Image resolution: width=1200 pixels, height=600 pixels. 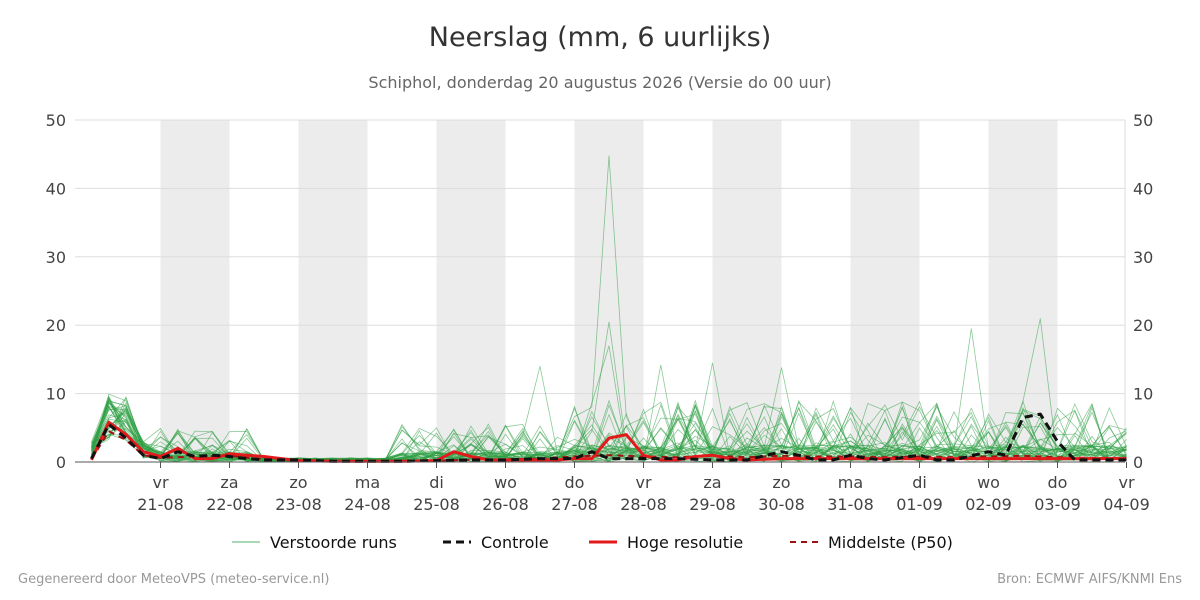 What do you see at coordinates (608, 446) in the screenshot?
I see `series-line-p50` at bounding box center [608, 446].